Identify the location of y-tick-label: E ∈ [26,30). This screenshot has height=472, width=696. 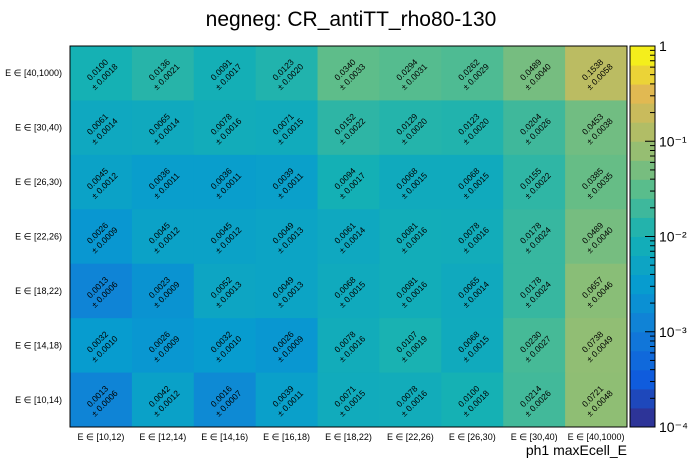
(38, 182).